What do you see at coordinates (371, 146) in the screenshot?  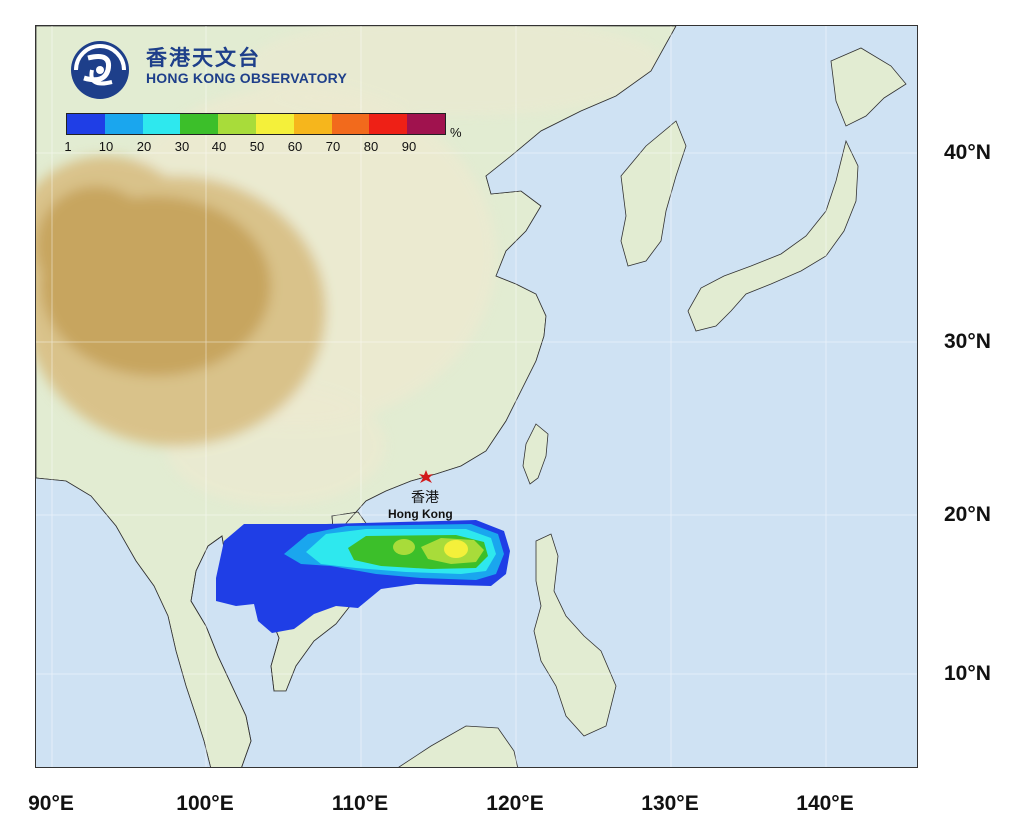 I see `legend-tick-label: 80` at bounding box center [371, 146].